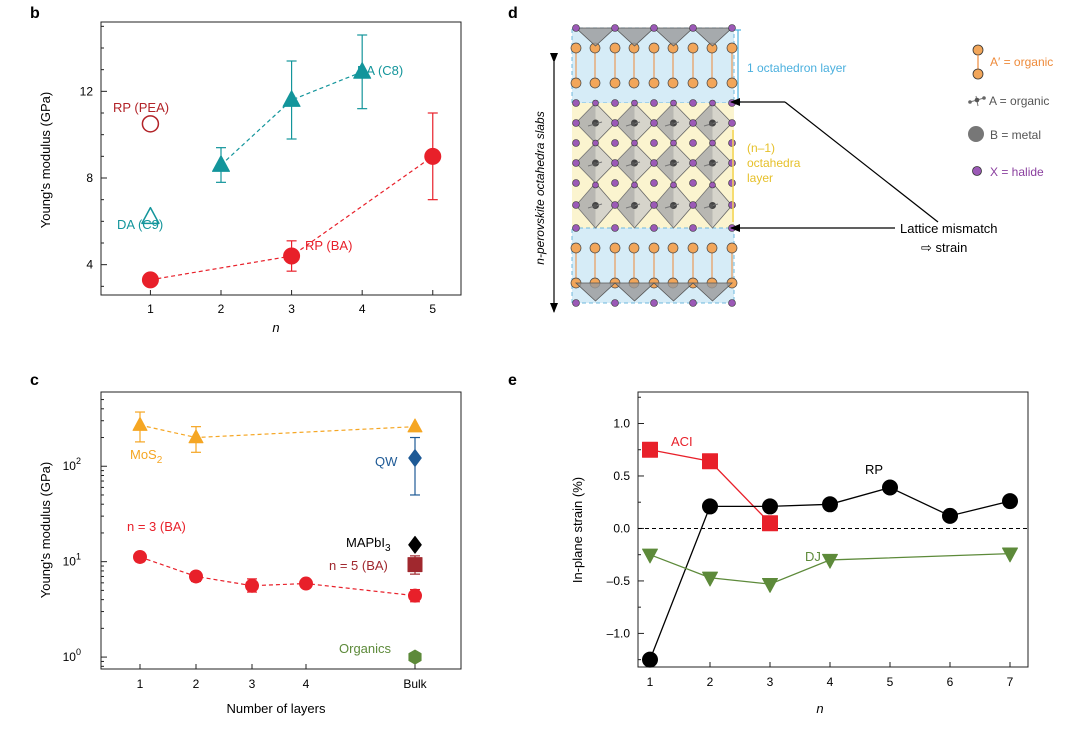 This screenshot has height=735, width=1080. What do you see at coordinates (415, 544) in the screenshot?
I see `point-mapbi3` at bounding box center [415, 544].